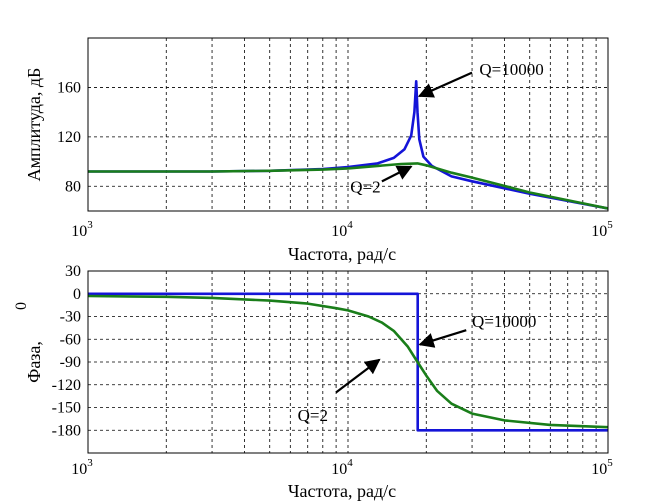 This screenshot has height=504, width=672. I want to click on y-tick-label: -30, so click(70, 317).